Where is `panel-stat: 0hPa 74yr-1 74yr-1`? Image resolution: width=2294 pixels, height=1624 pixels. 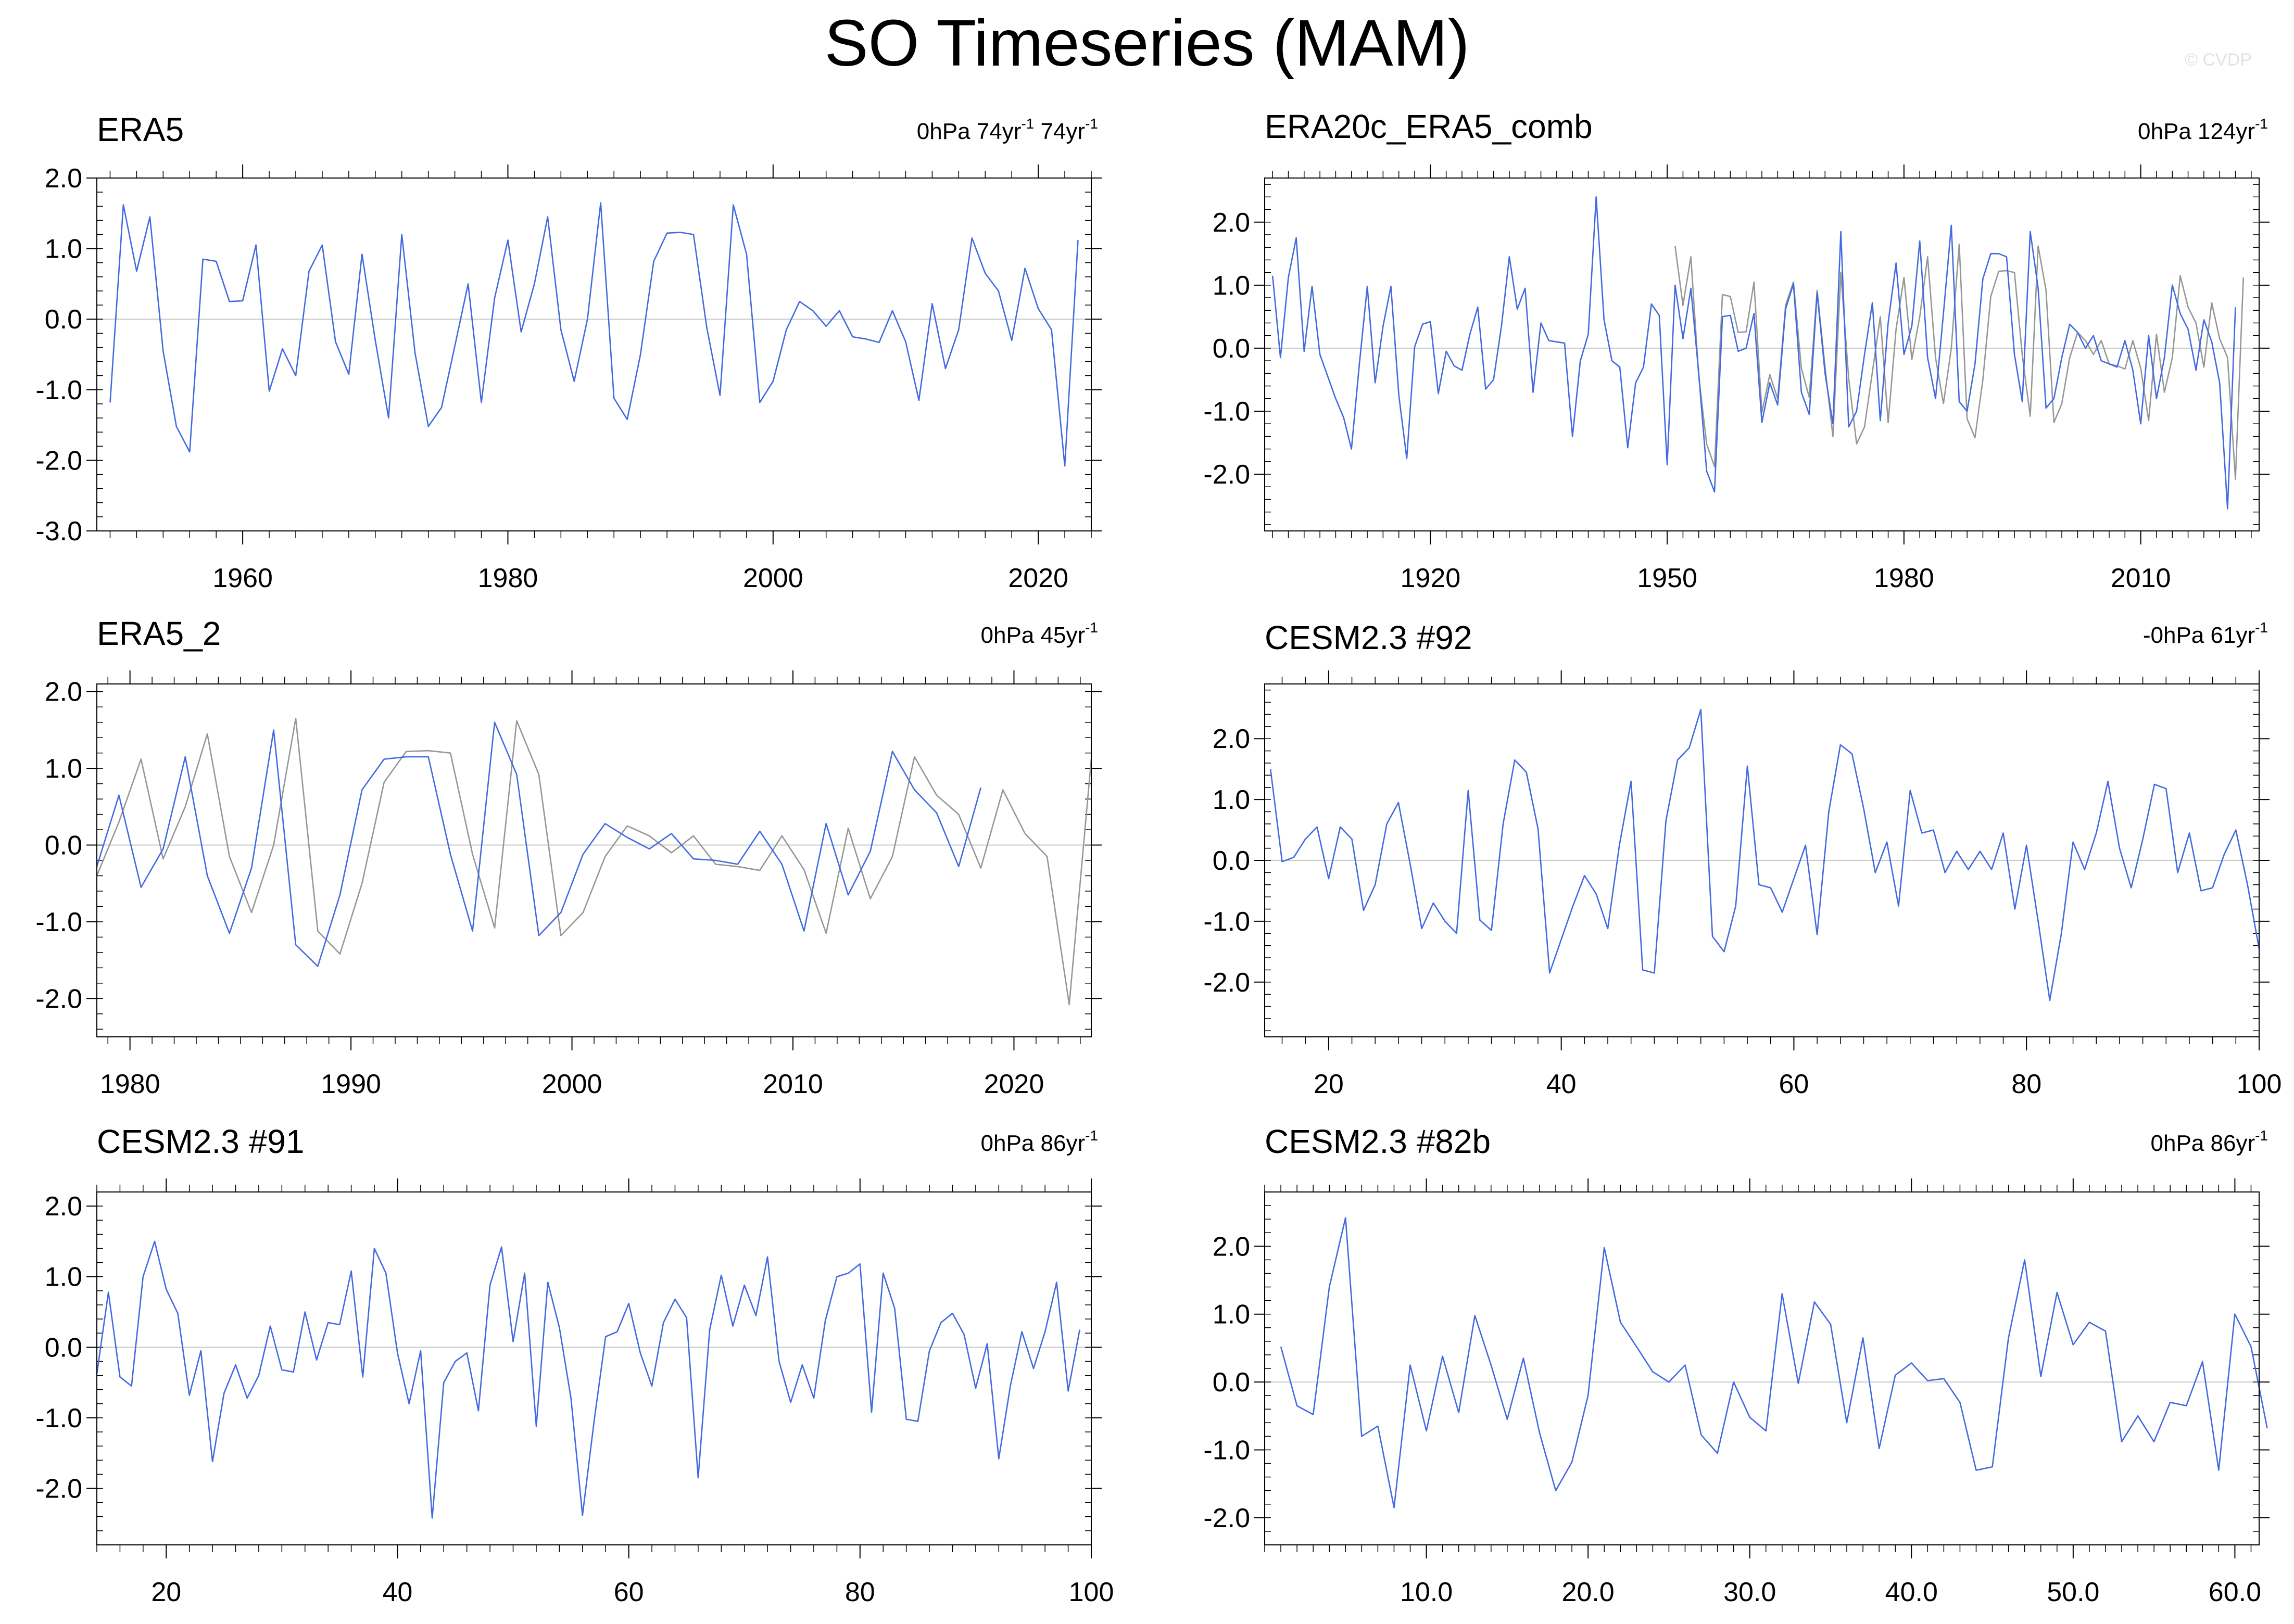
panel-stat: 0hPa 74yr-1 74yr-1 is located at coordinates (1007, 130).